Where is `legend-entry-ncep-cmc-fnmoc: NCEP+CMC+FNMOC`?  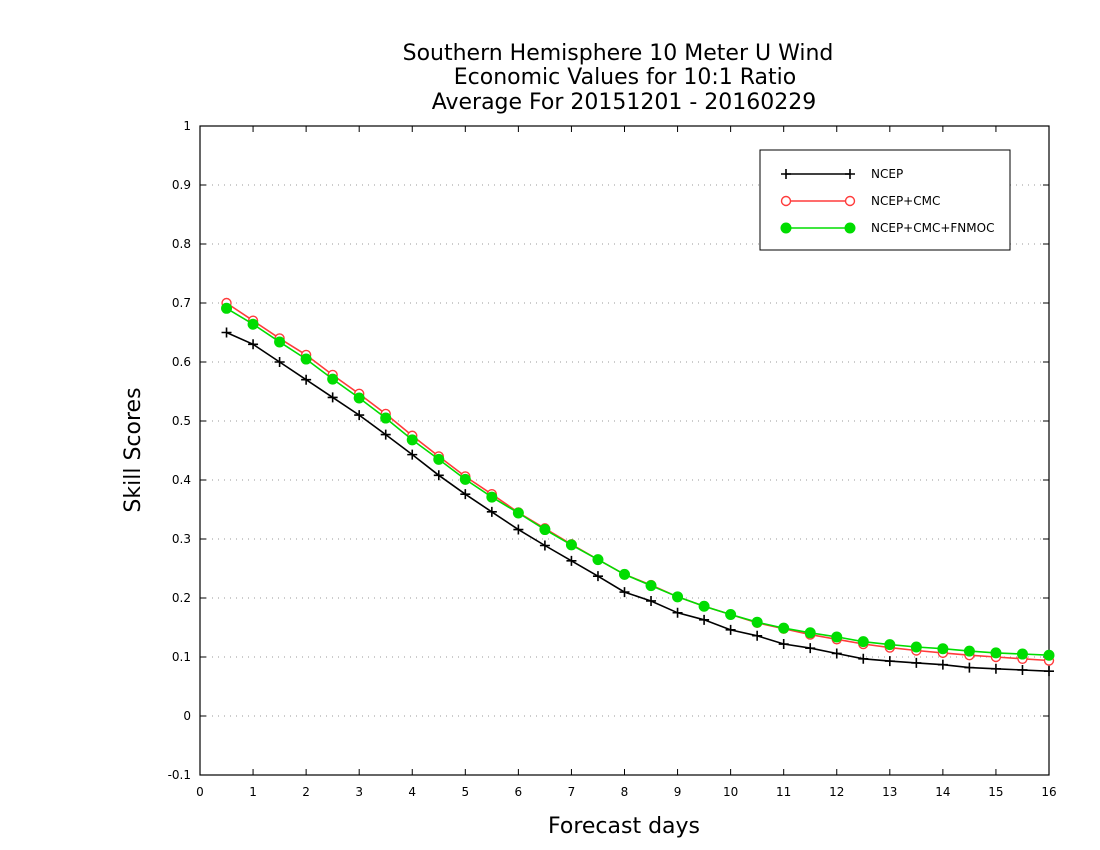
legend-entry-ncep-cmc-fnmoc: NCEP+CMC+FNMOC is located at coordinates (887, 228).